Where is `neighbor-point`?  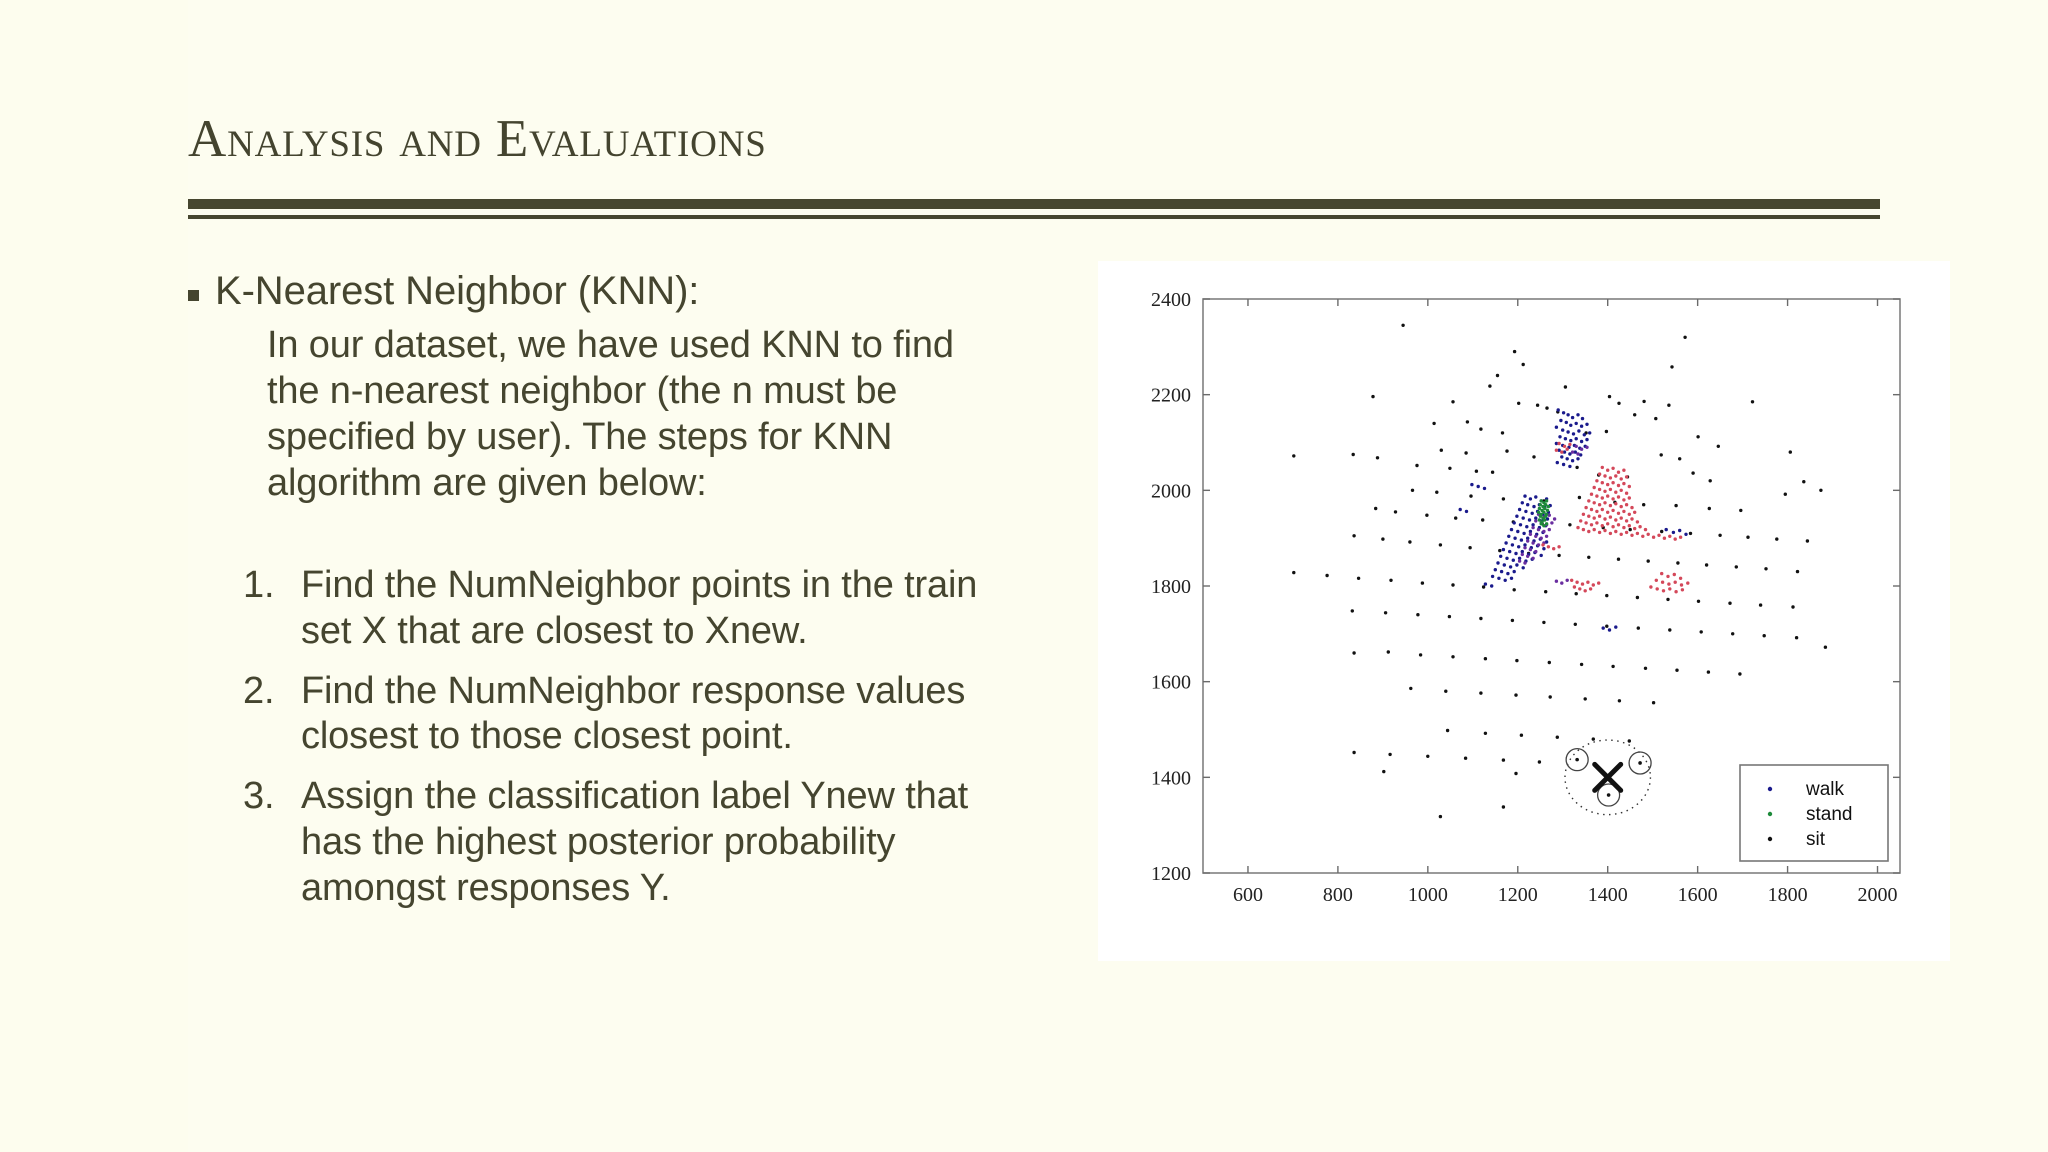
neighbor-point is located at coordinates (1640, 763).